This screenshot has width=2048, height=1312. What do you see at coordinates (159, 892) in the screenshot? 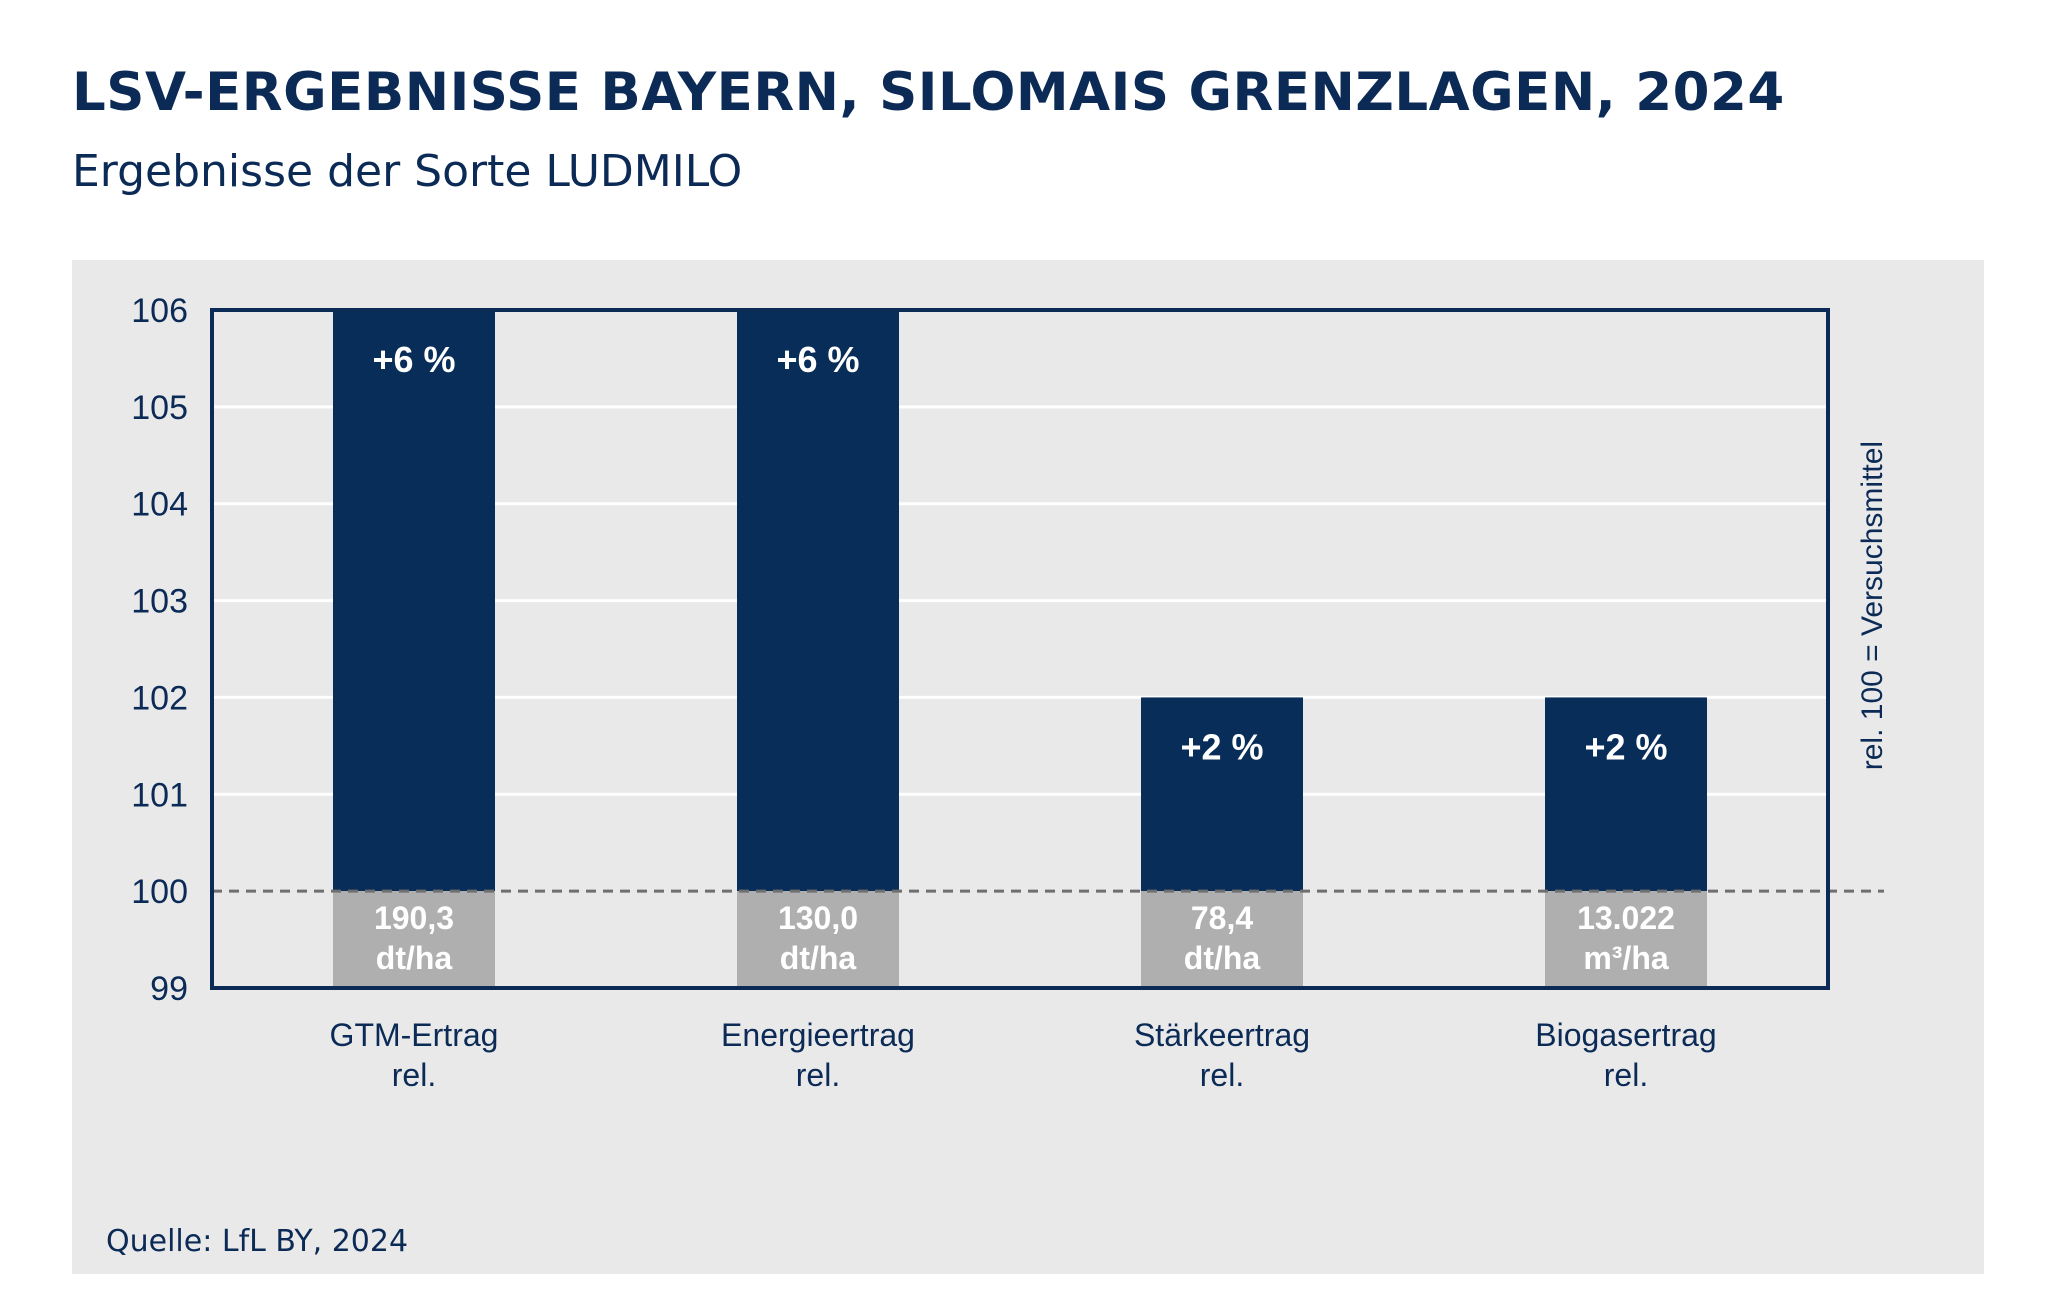
I see `y-tick-label: 100` at bounding box center [159, 892].